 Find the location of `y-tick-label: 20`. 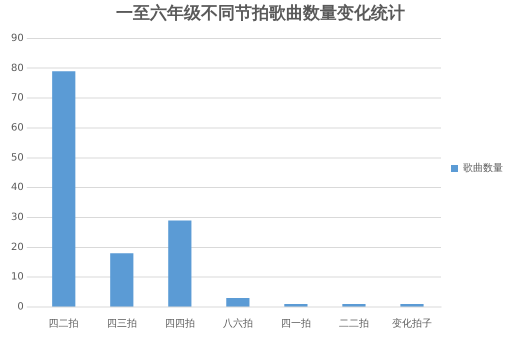

y-tick-label: 20 is located at coordinates (17, 247).